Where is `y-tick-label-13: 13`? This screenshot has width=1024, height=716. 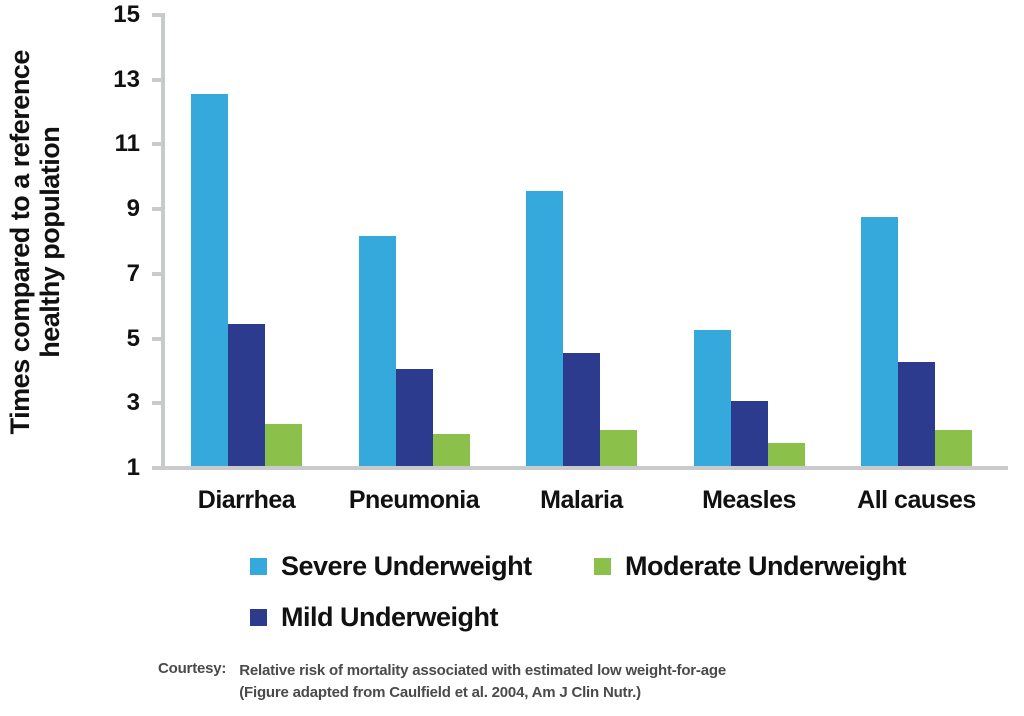 y-tick-label-13: 13 is located at coordinates (126, 79).